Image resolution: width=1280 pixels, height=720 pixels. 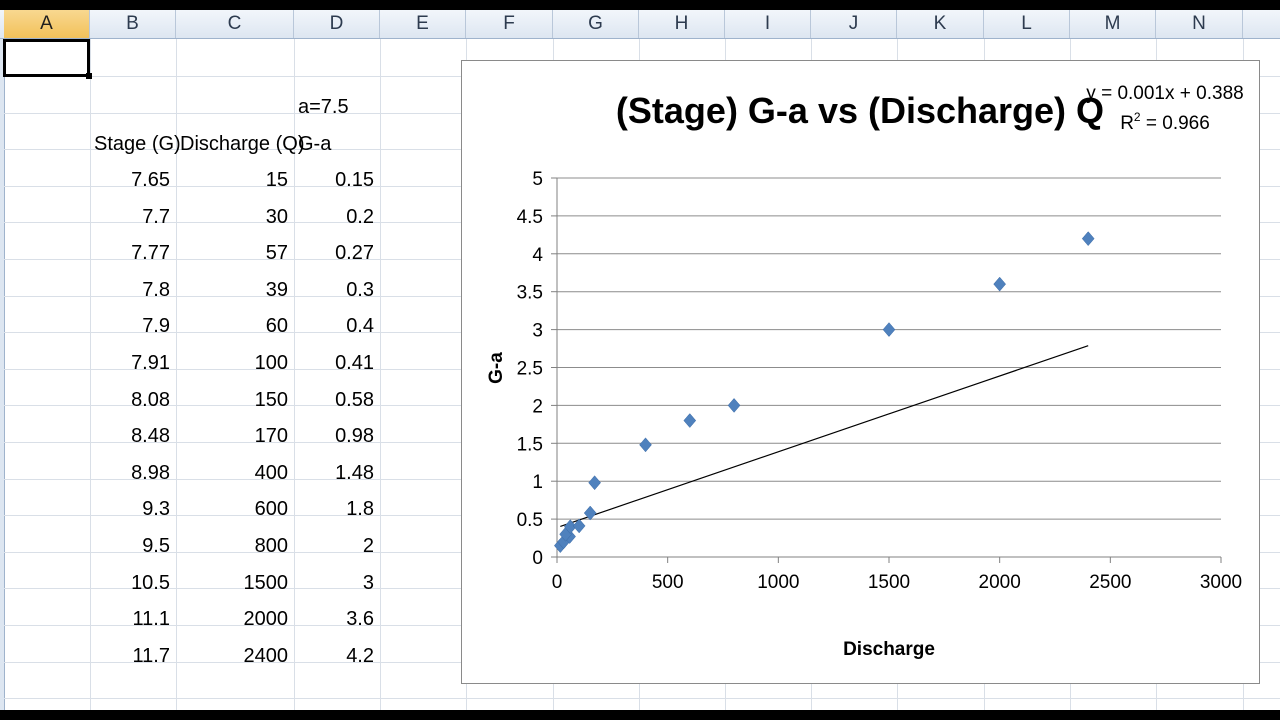 What do you see at coordinates (354, 363) in the screenshot?
I see `cell-ga: 0.41` at bounding box center [354, 363].